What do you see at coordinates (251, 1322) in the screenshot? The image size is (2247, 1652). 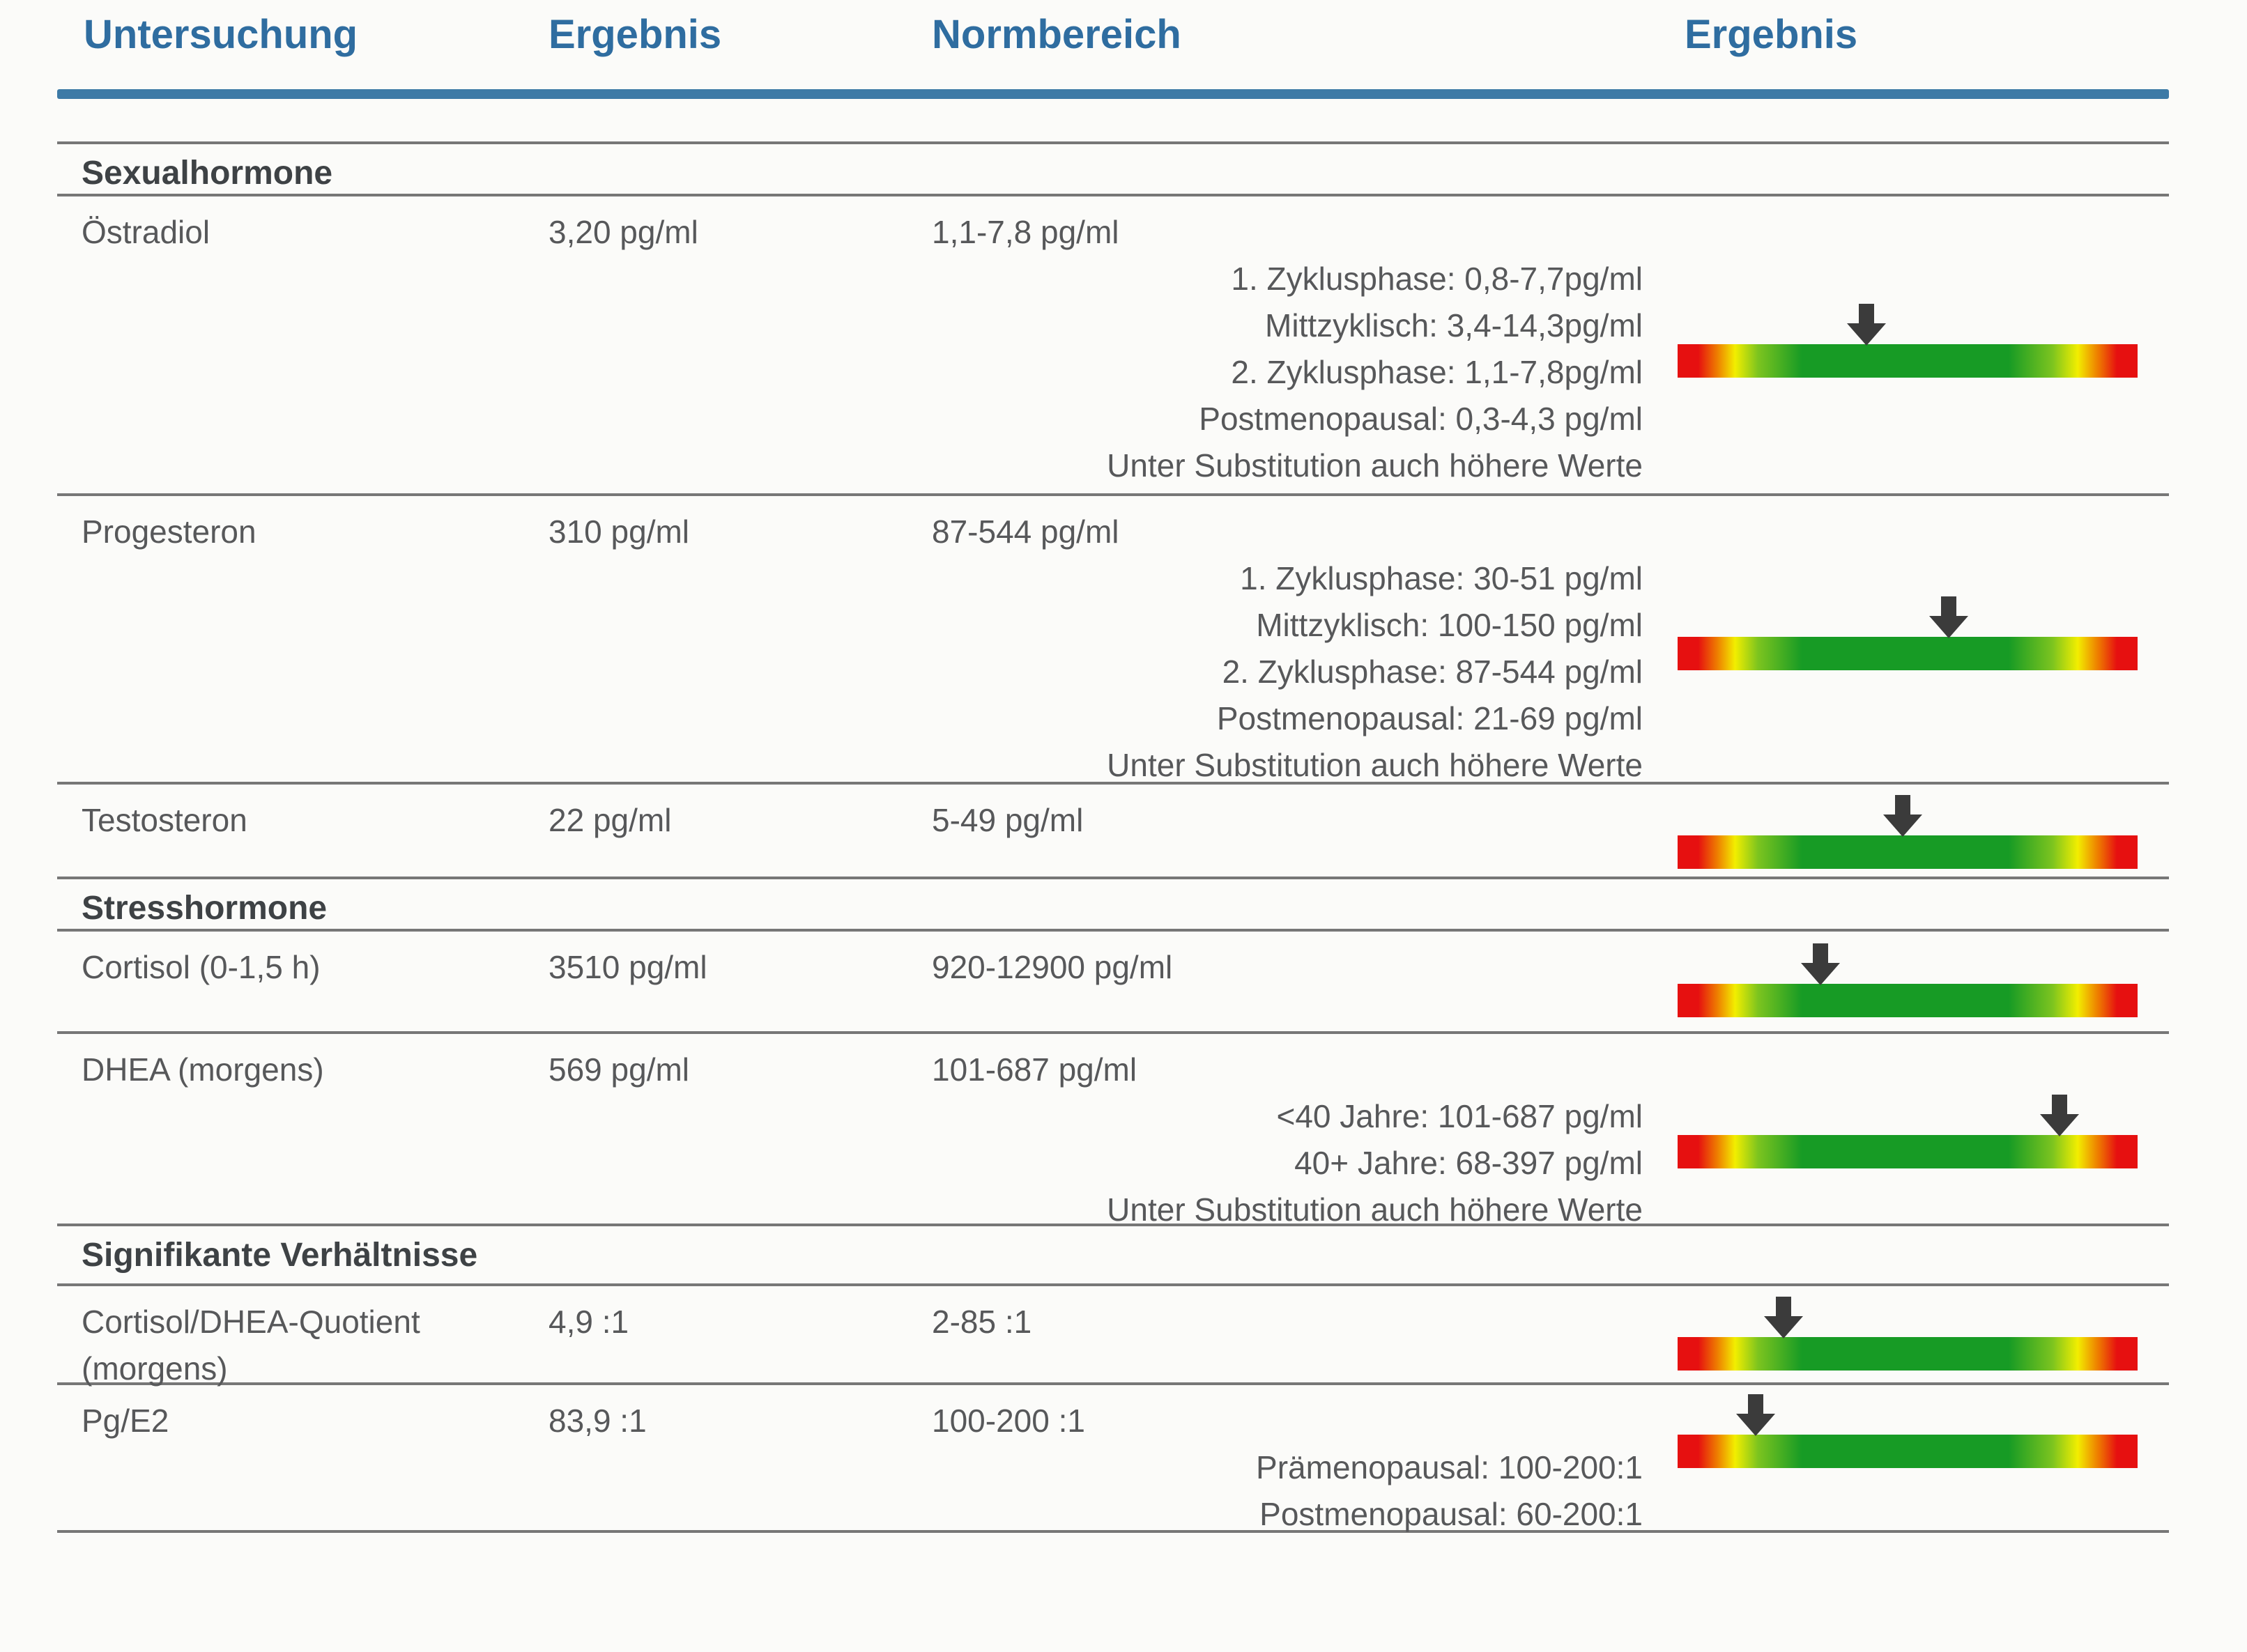 I see `analyte-name-line1: Cortisol/DHEA-Quotient` at bounding box center [251, 1322].